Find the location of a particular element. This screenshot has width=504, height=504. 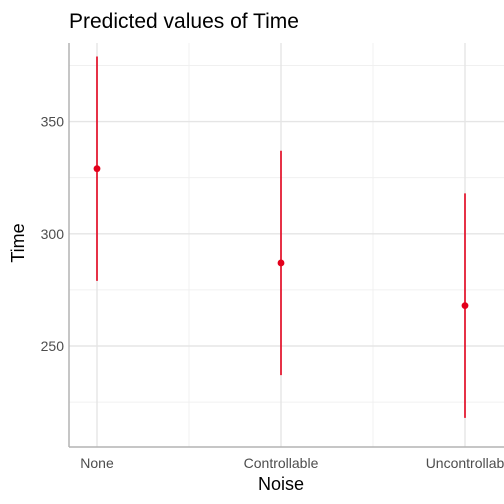

x-tick-label: Controllable is located at coordinates (281, 463).